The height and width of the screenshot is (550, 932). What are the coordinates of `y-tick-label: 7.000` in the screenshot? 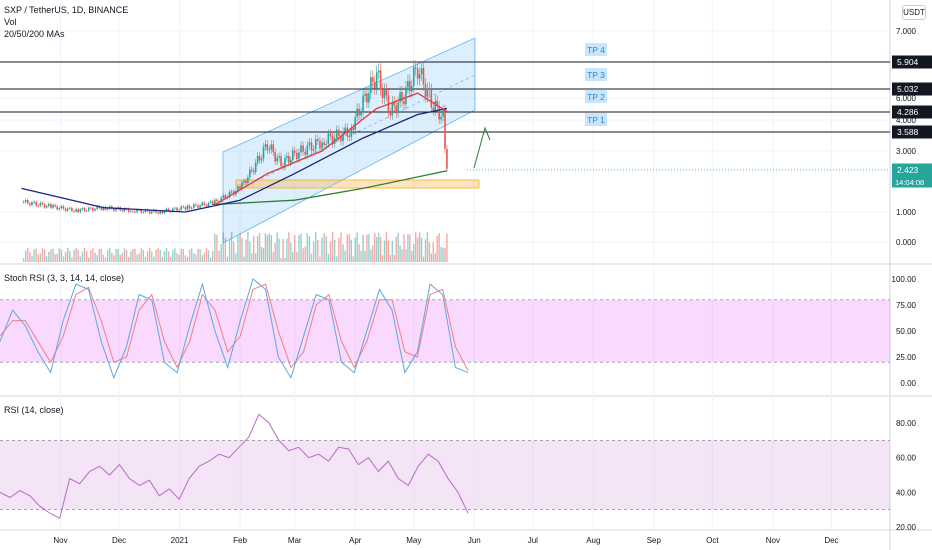 It's located at (906, 31).